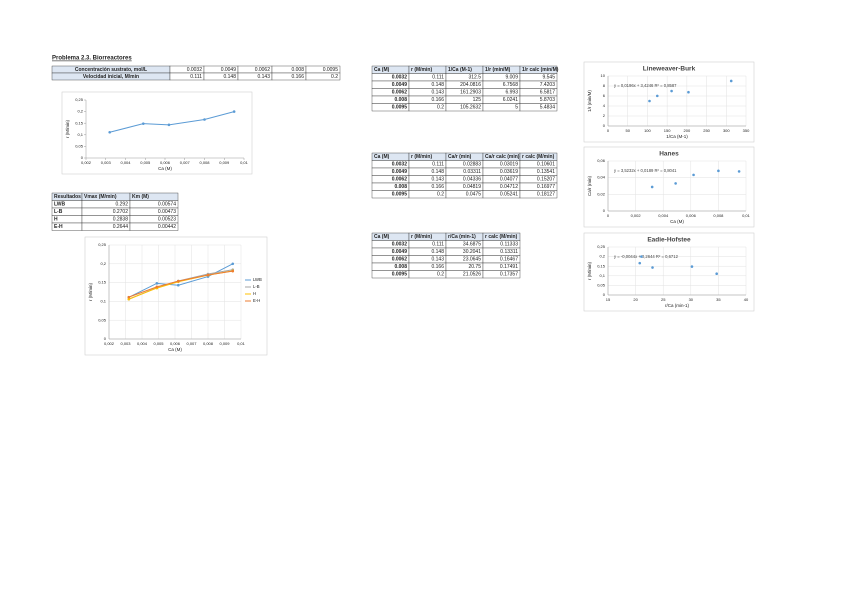 The height and width of the screenshot is (604, 848). Describe the element at coordinates (548, 108) in the screenshot. I see `table-cell-text: 5.4834` at that location.